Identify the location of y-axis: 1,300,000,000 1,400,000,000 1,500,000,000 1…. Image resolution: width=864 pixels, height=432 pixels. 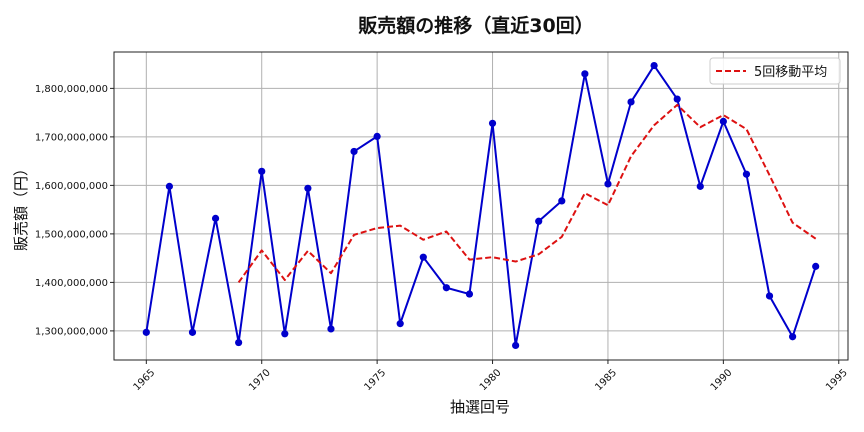
(74, 210).